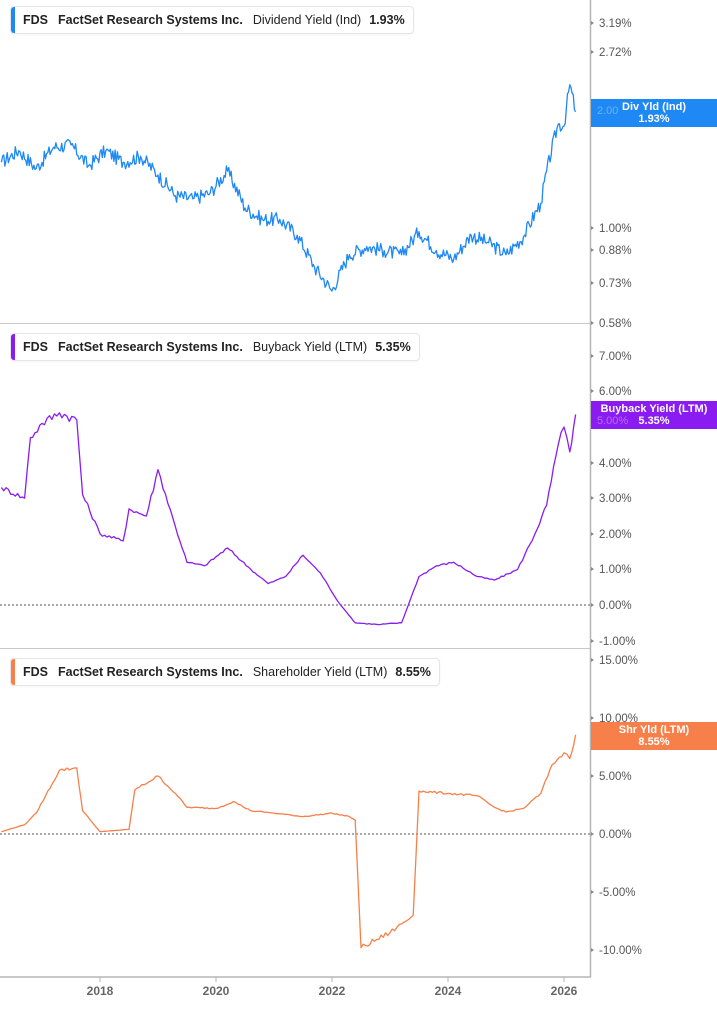  I want to click on y-tick-label: 0.88%, so click(615, 251).